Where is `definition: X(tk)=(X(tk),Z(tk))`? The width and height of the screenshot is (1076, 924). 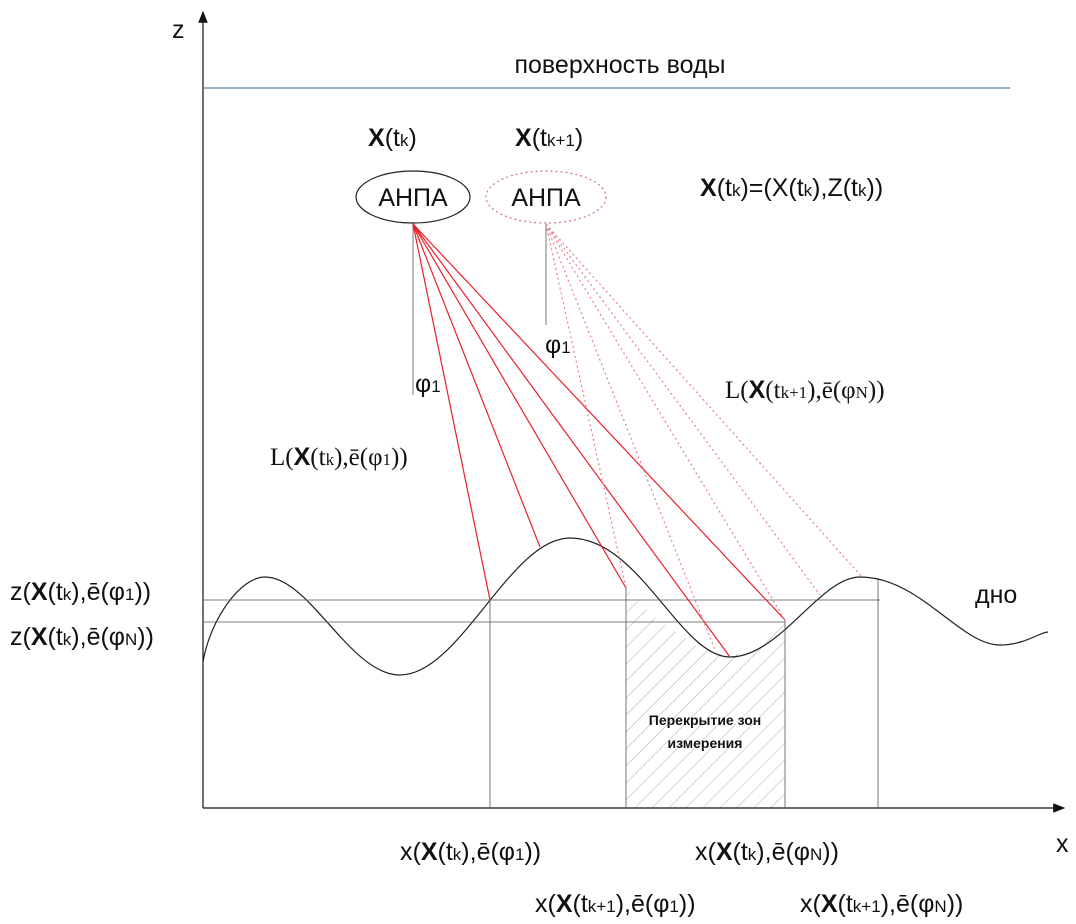 definition: X(tk)=(X(tk),Z(tk)) is located at coordinates (791, 188).